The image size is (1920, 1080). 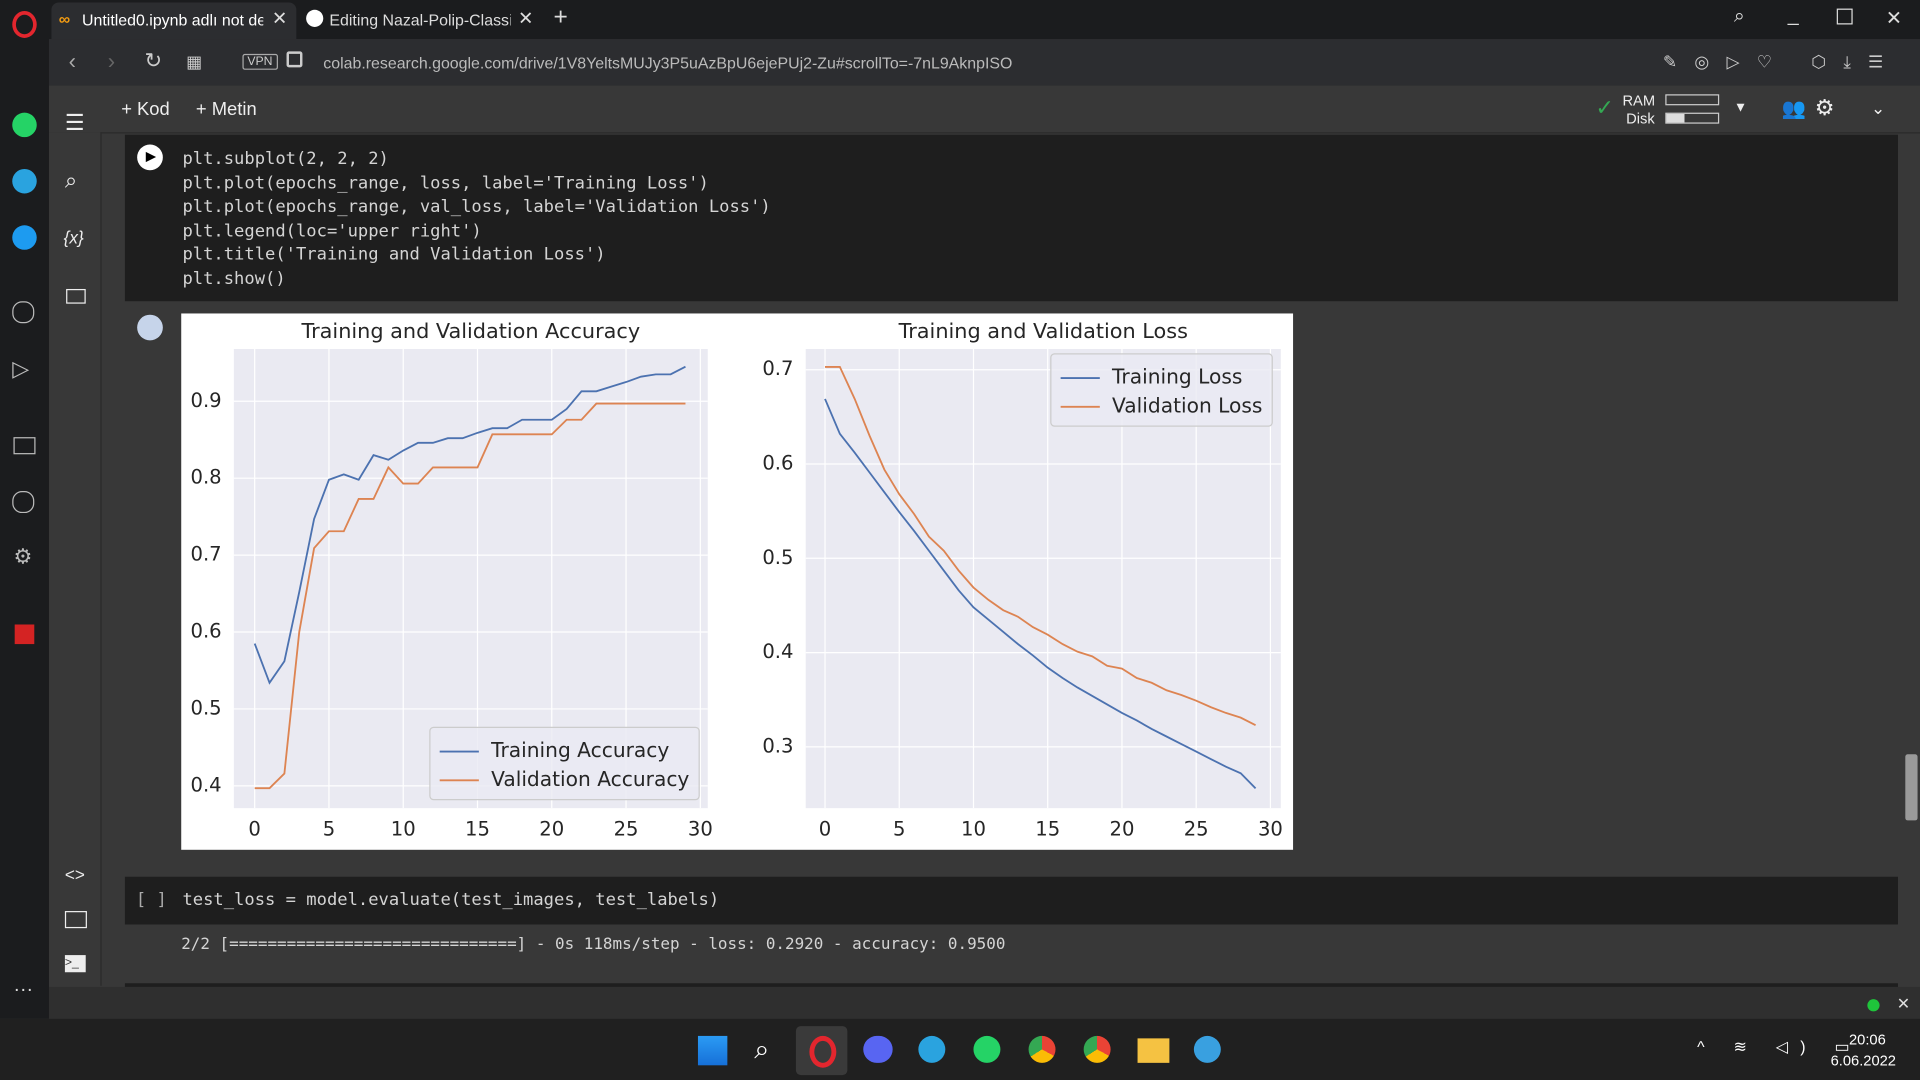 I want to click on tab, so click(x=174, y=21).